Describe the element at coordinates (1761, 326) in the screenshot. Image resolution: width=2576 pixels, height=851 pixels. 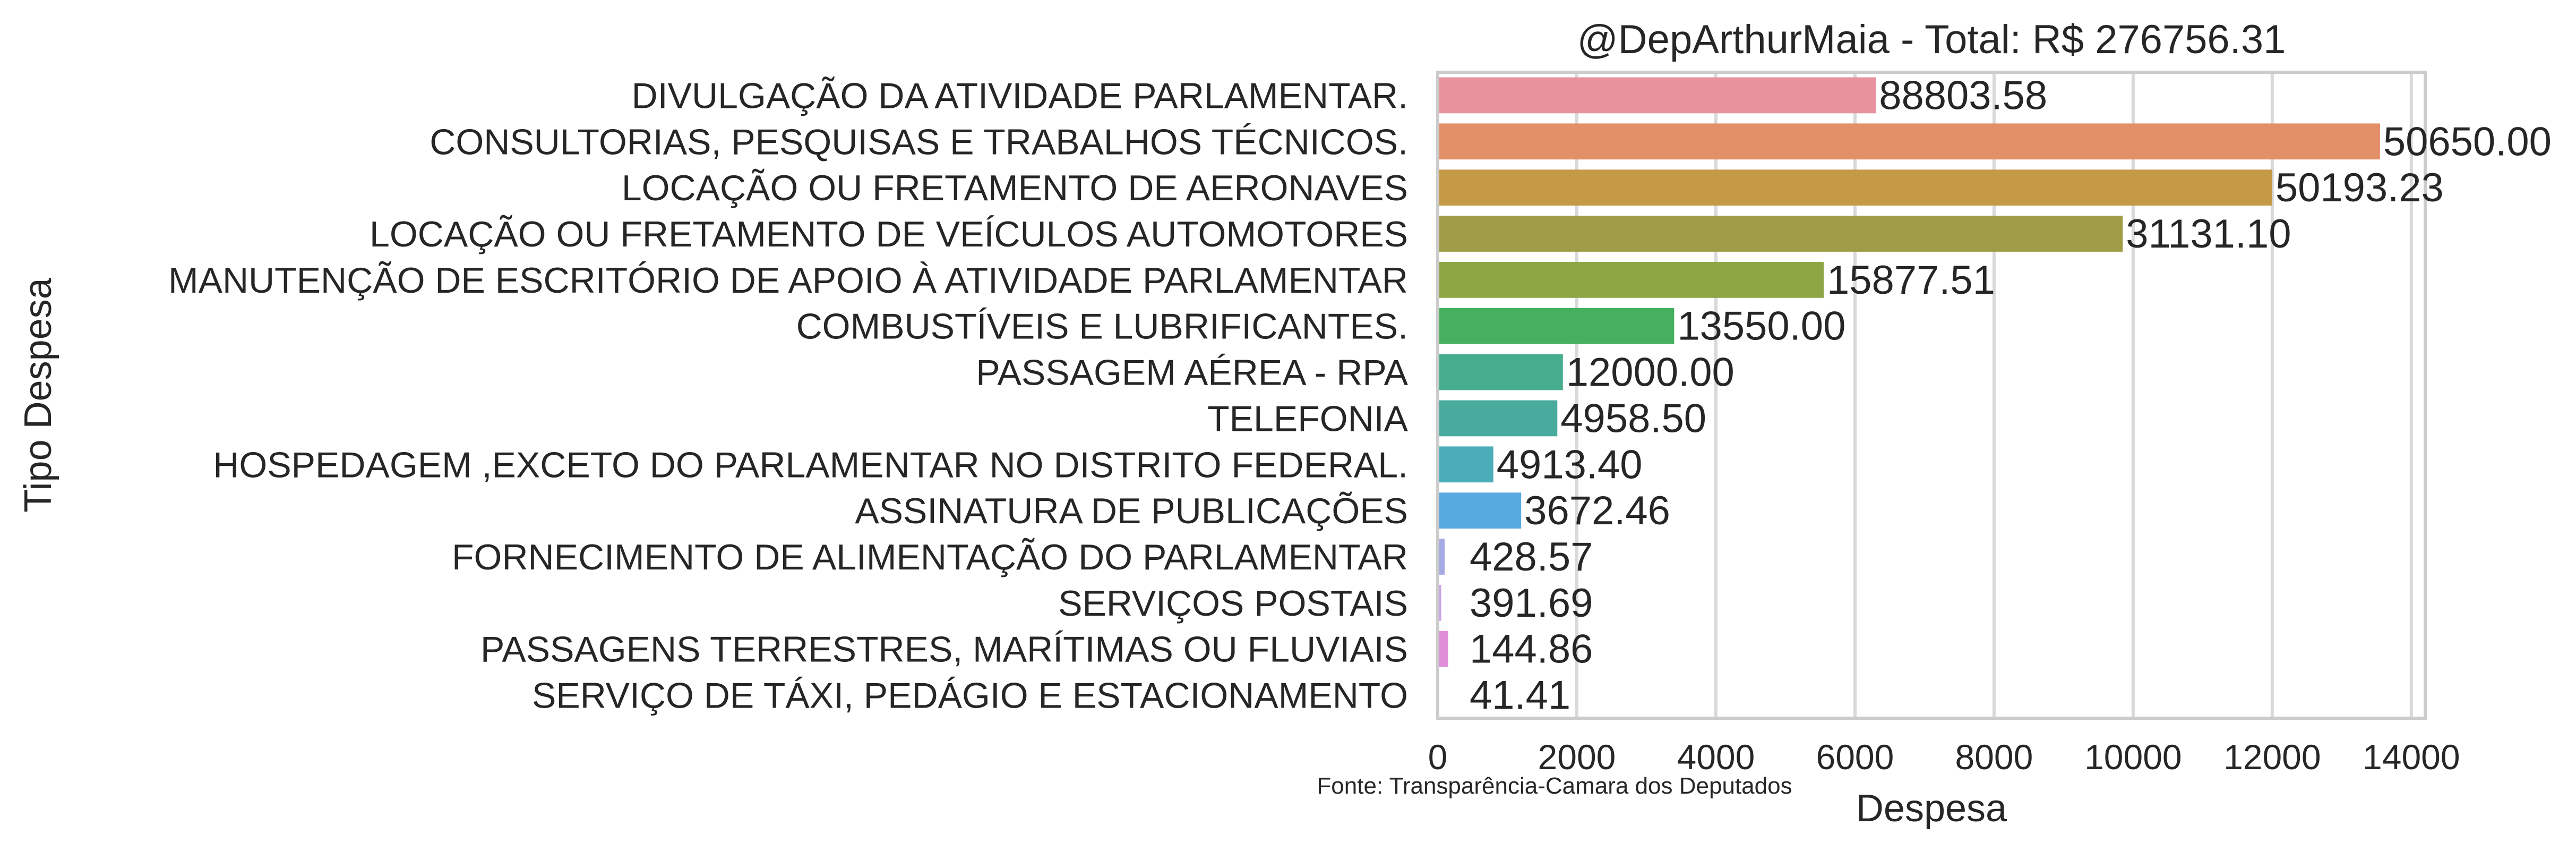
I see `data-label-5: 13550.00` at that location.